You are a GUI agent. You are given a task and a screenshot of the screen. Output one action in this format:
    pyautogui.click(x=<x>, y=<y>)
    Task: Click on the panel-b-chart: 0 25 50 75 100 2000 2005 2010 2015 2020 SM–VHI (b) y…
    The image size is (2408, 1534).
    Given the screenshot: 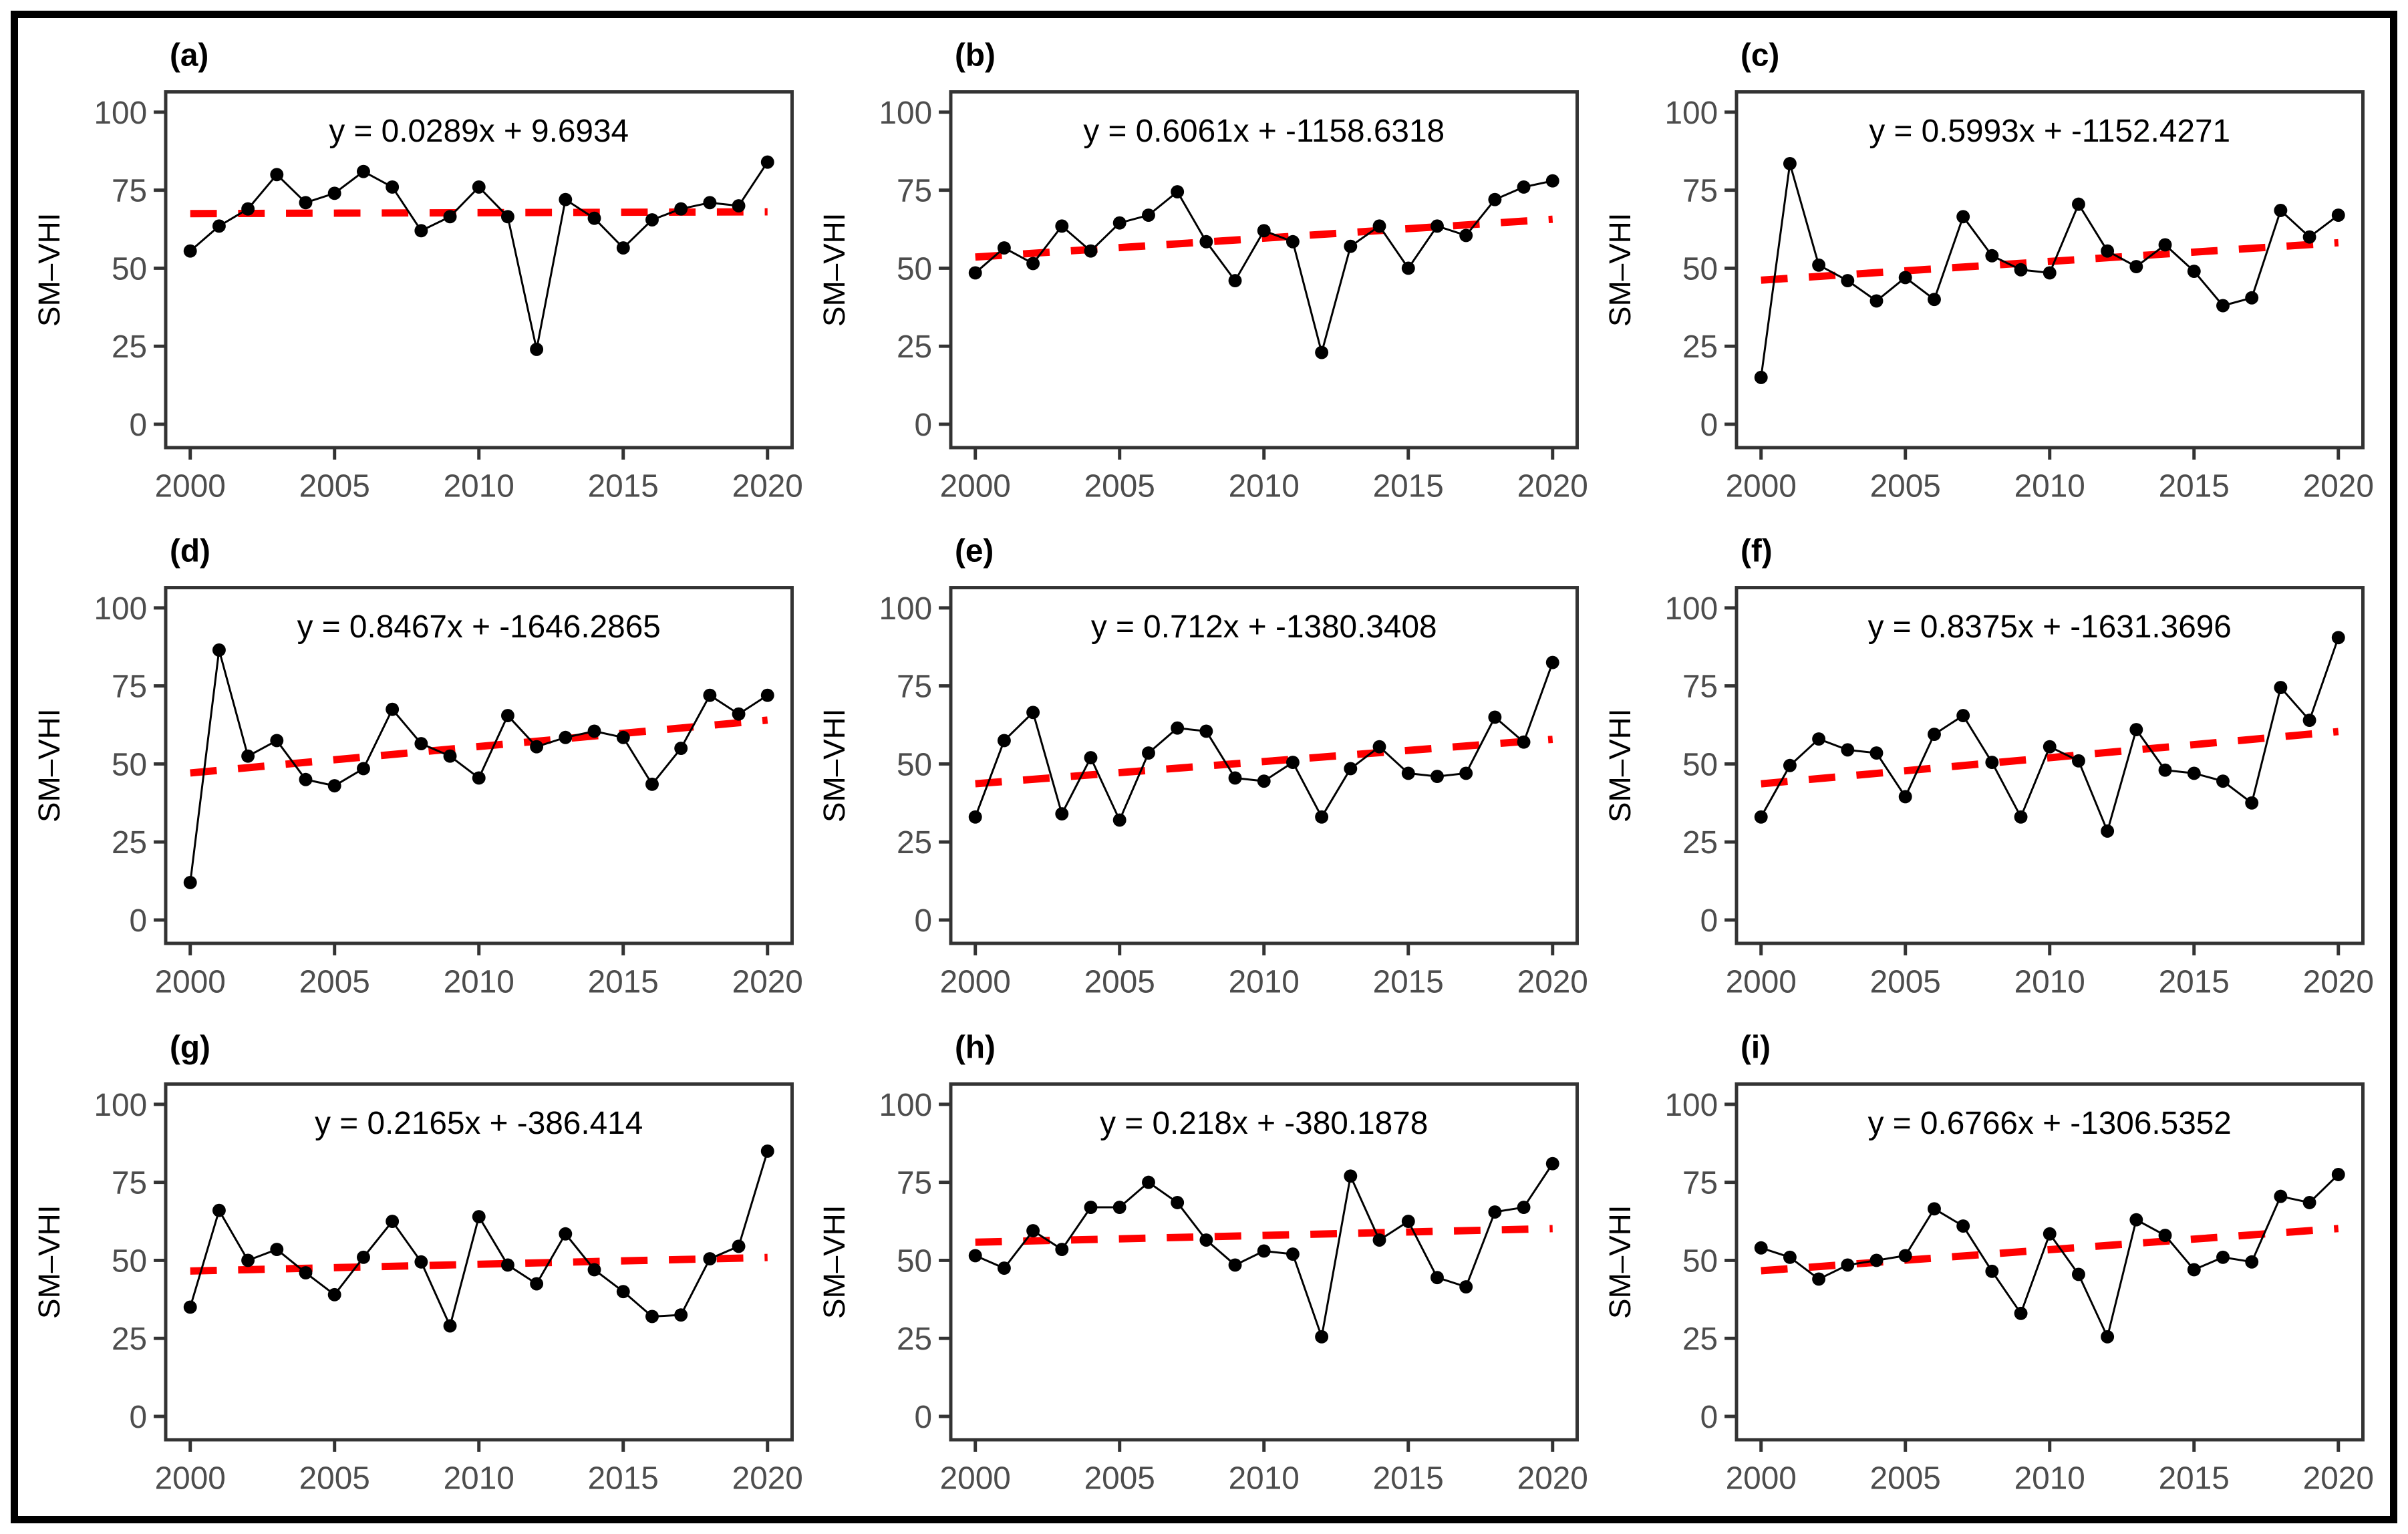 What is the action you would take?
    pyautogui.click(x=1203, y=271)
    